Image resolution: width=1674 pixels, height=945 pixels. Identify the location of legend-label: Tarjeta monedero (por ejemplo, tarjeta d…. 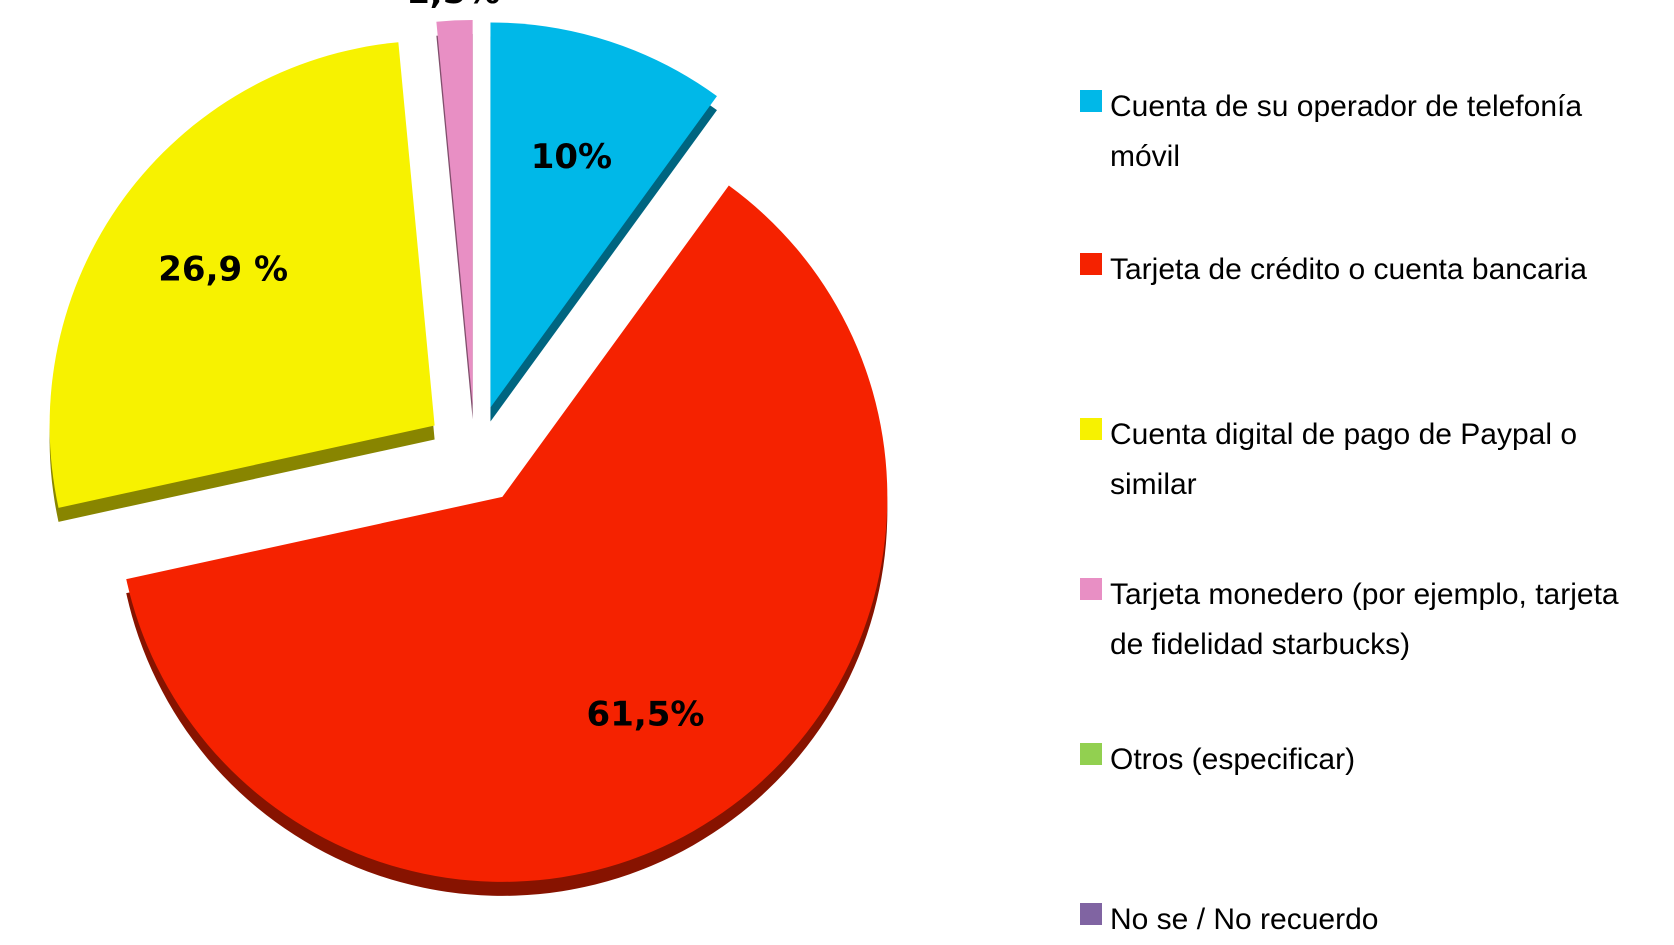
(1364, 619).